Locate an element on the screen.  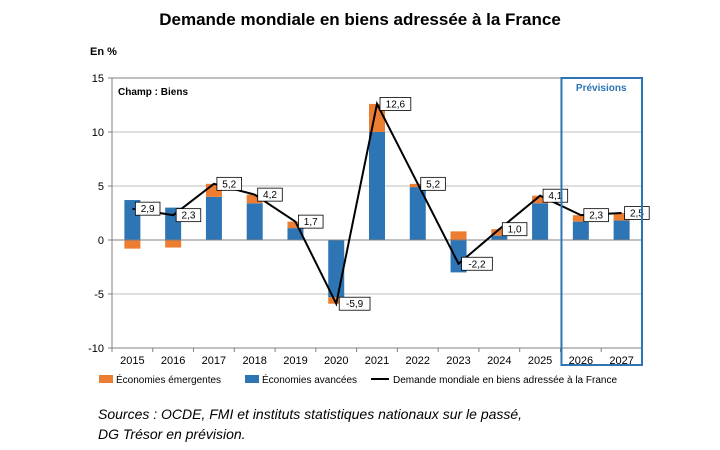
y-tick-label: 10 is located at coordinates (98, 133).